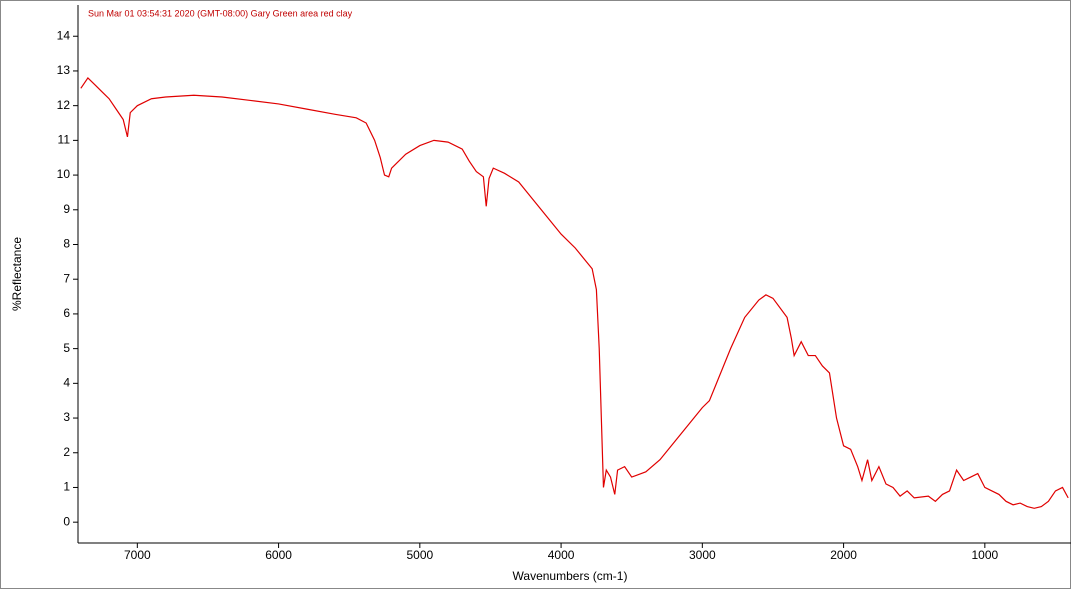  I want to click on y-tick-label: 10, so click(64, 174).